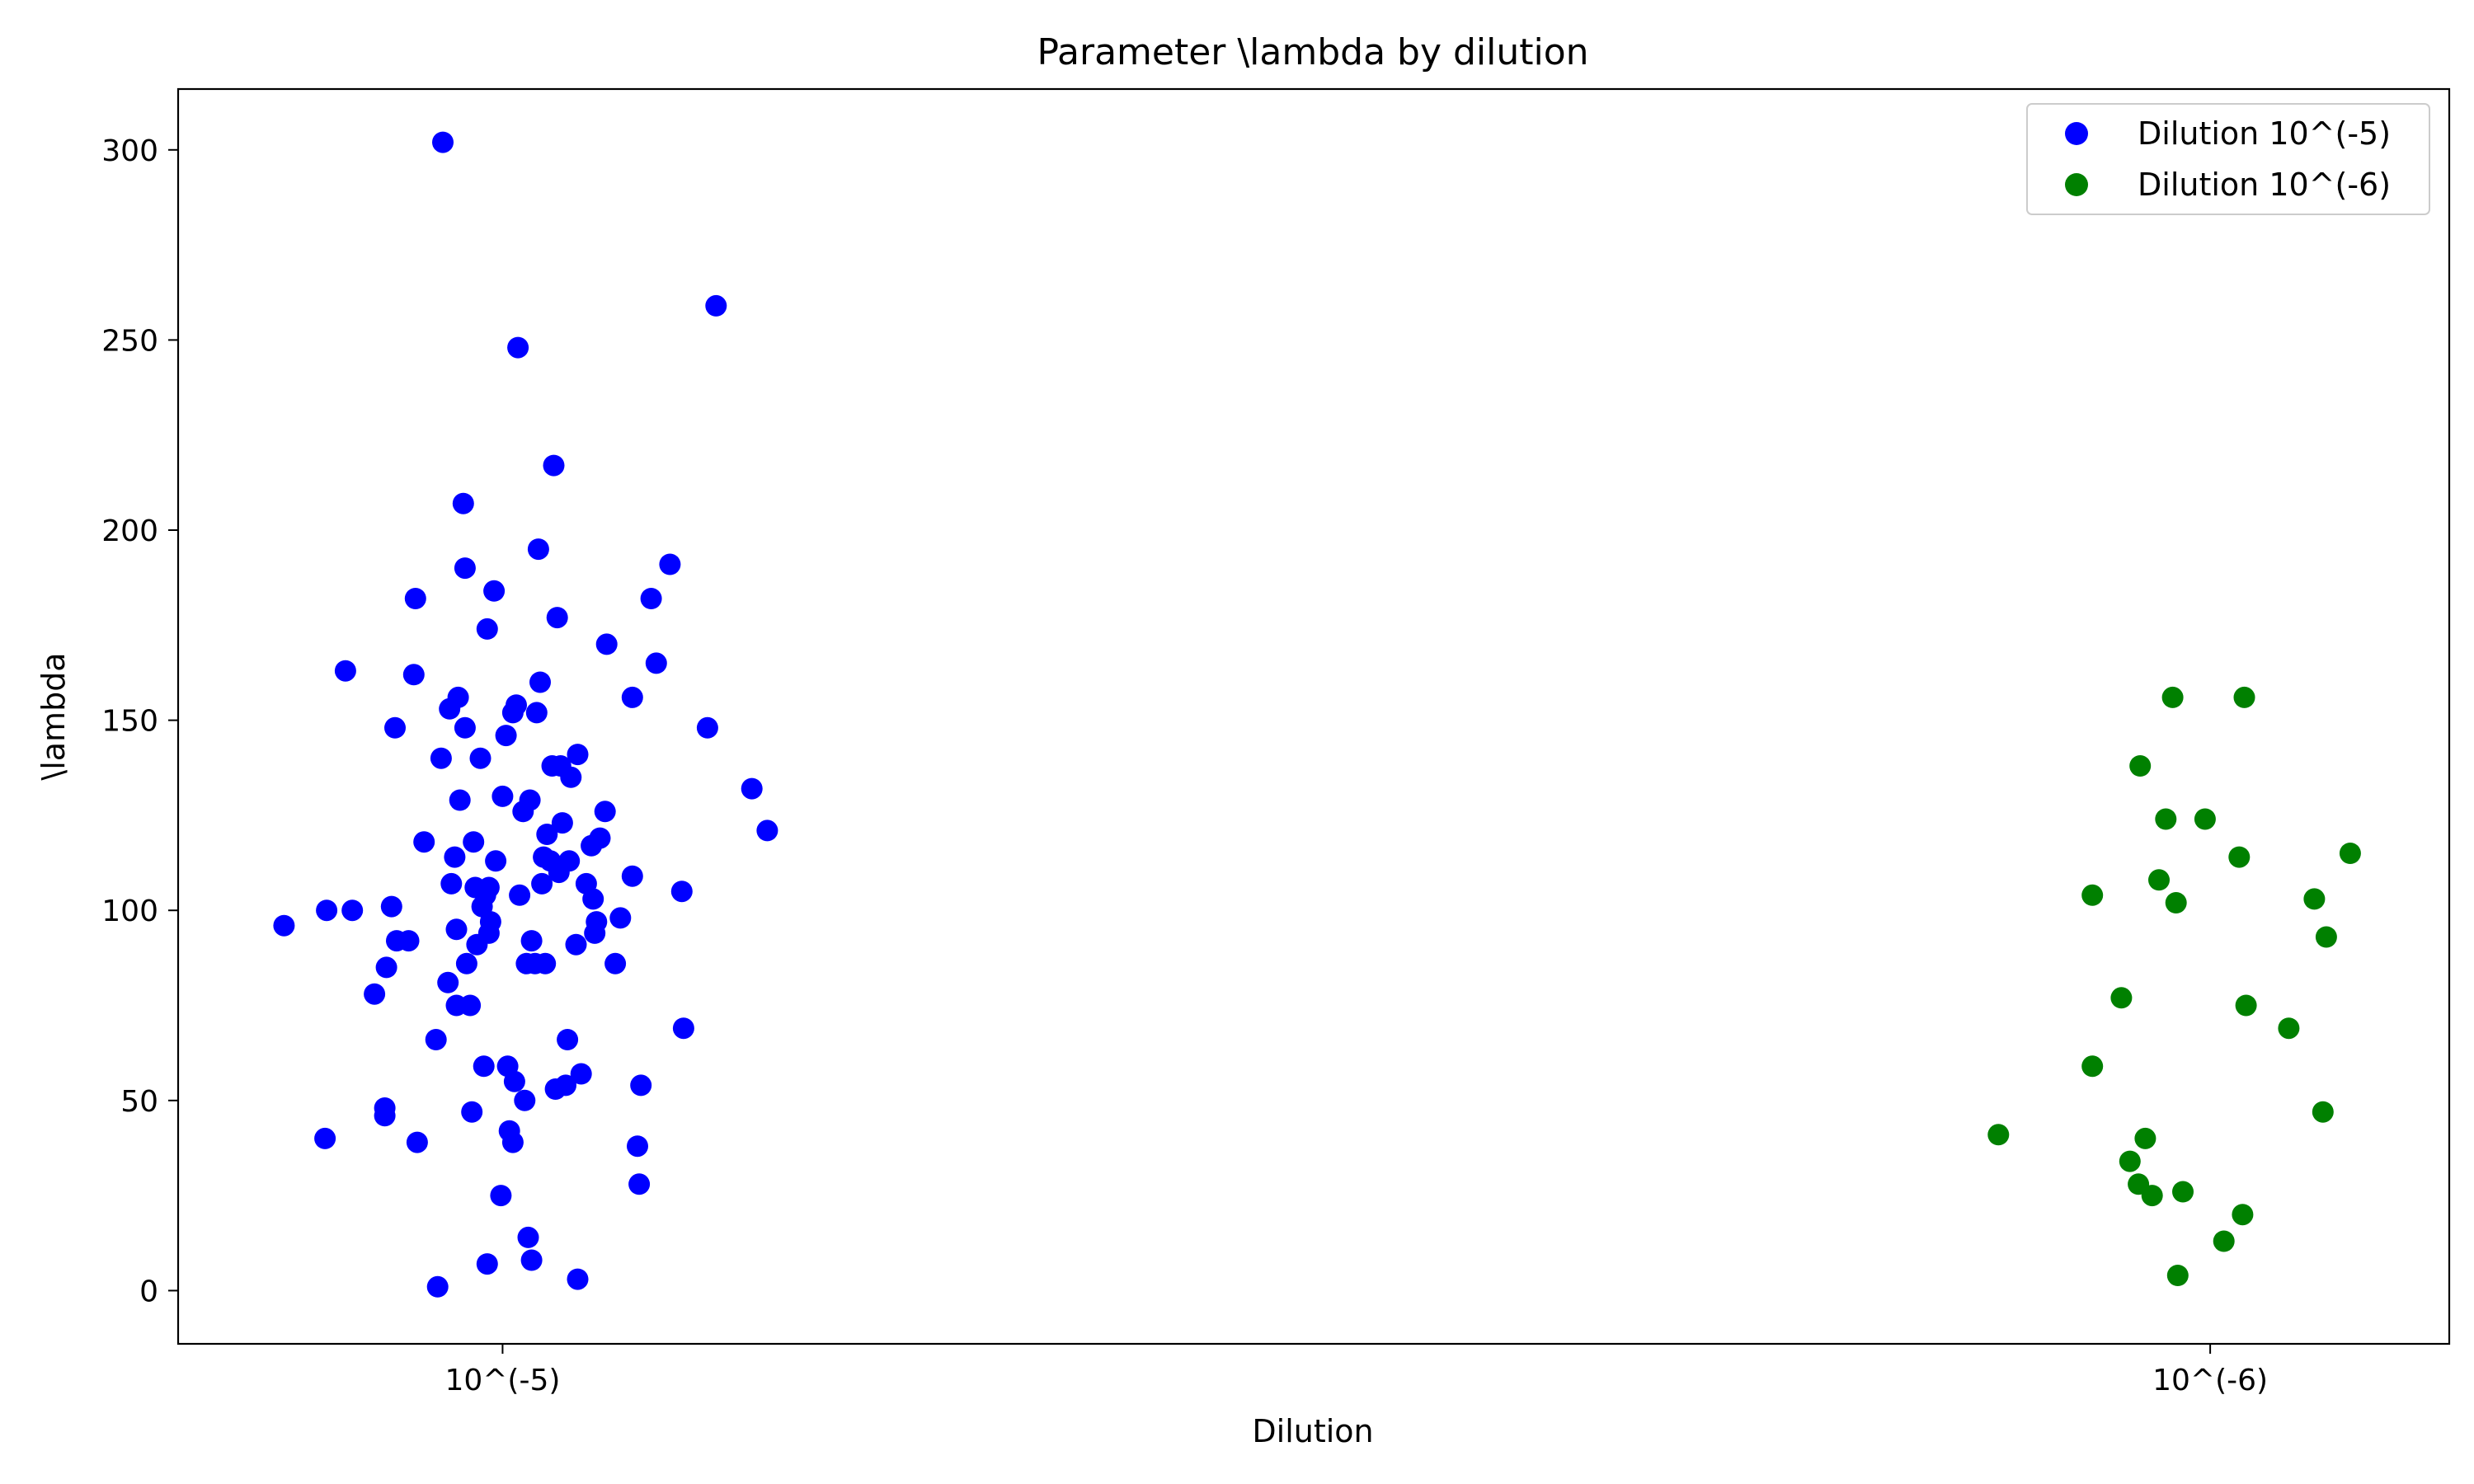 The image size is (2474, 1484). I want to click on legend-box, so click(2228, 159).